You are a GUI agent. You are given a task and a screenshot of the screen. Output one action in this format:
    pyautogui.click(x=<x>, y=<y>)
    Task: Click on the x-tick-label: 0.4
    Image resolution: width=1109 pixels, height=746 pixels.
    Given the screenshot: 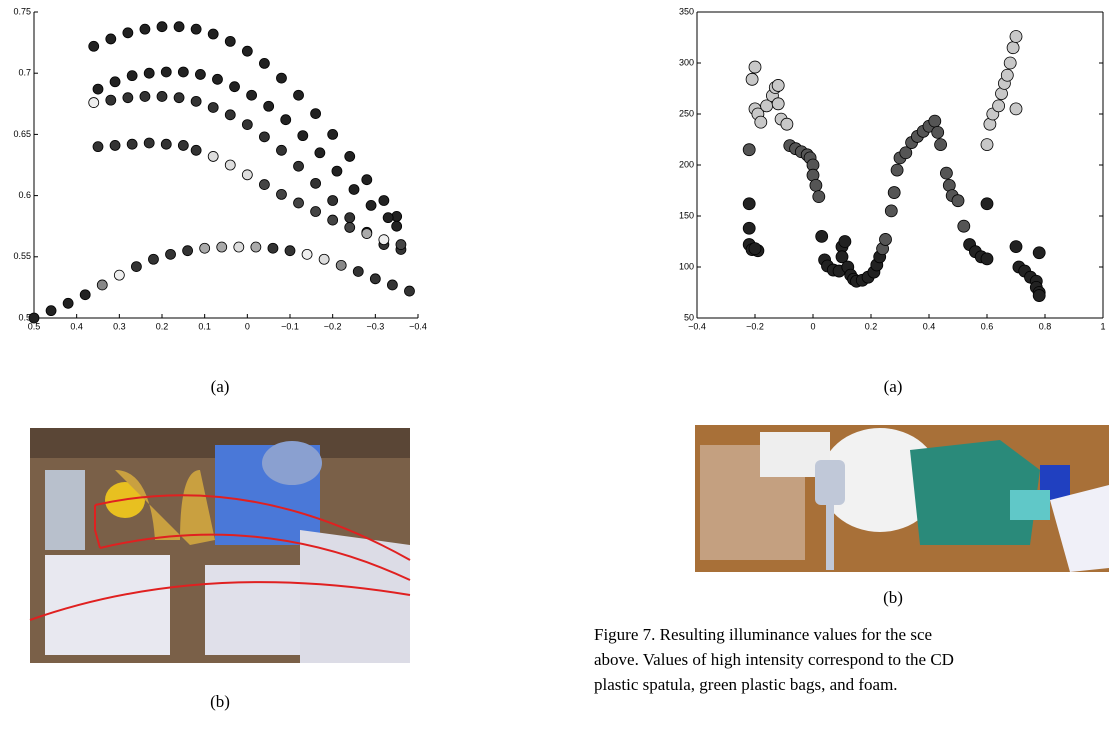 What is the action you would take?
    pyautogui.click(x=76, y=326)
    